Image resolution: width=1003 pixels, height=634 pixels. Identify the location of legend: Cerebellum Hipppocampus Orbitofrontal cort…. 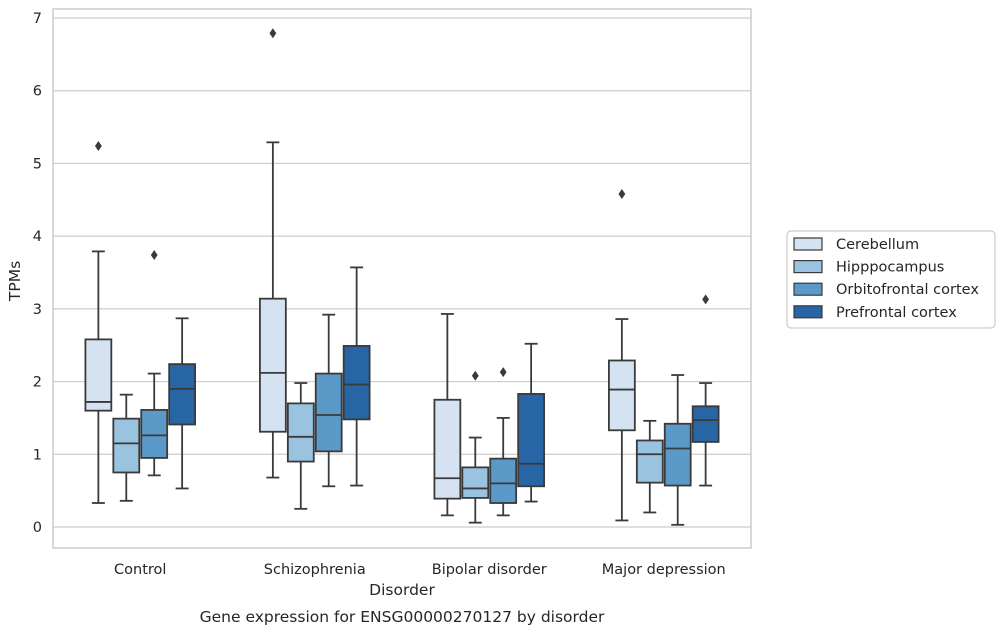
(891, 279).